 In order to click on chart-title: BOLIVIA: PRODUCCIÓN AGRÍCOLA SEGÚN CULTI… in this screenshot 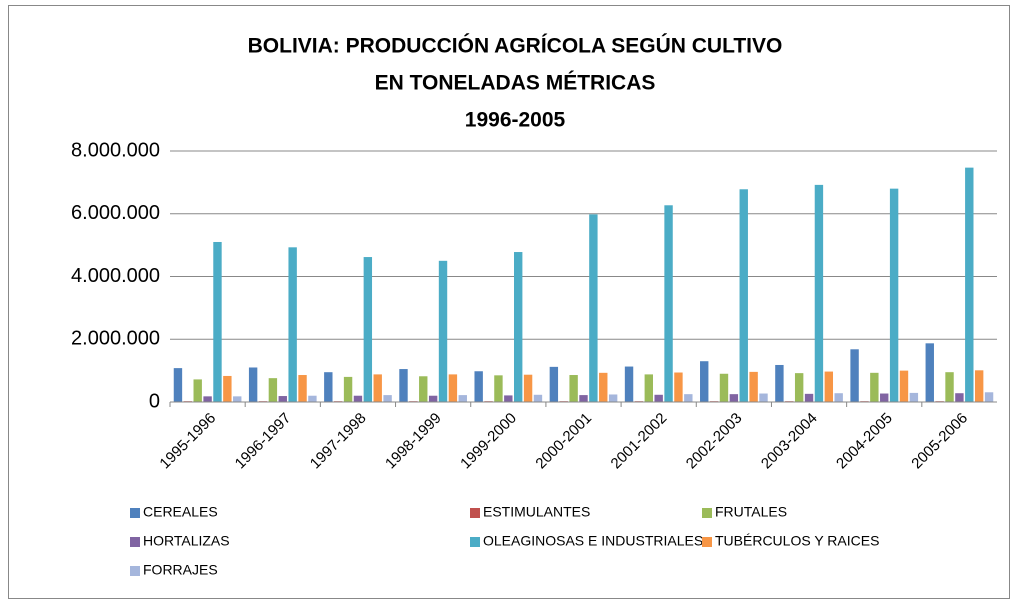, I will do `click(515, 46)`.